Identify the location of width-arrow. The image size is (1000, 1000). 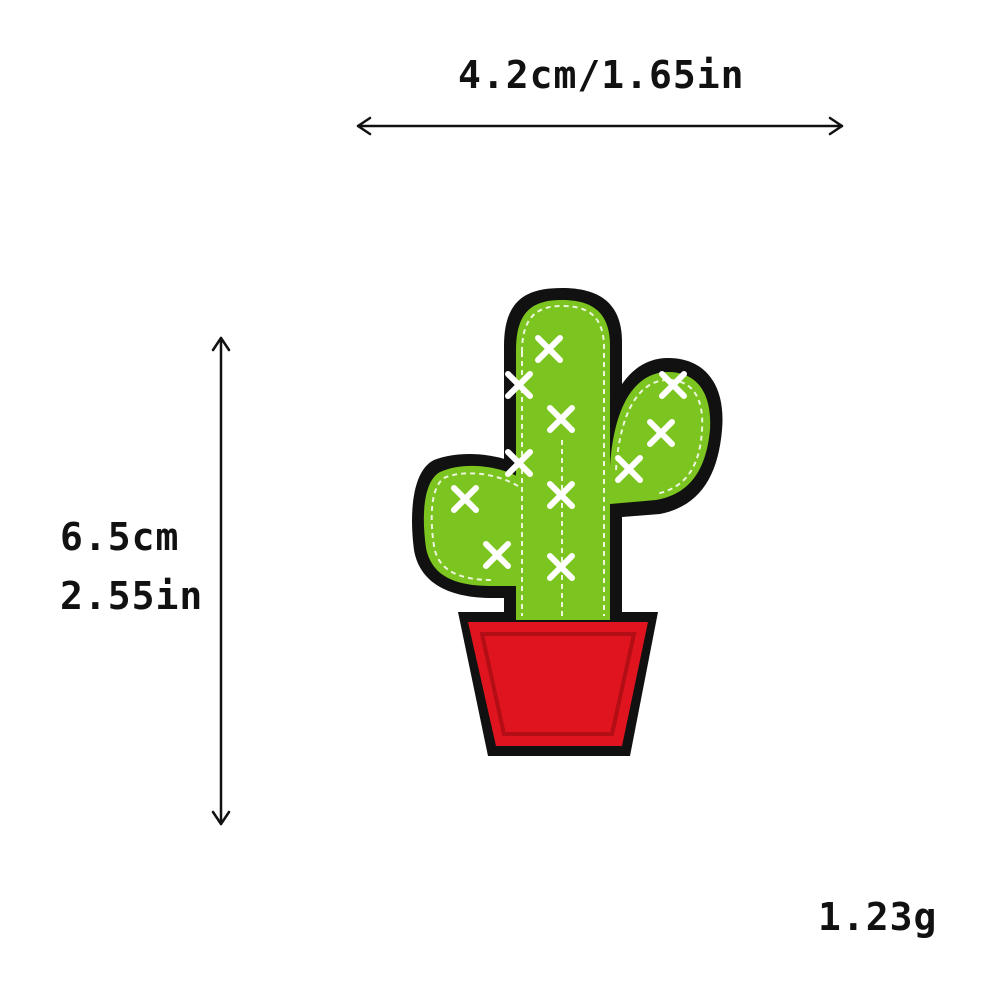
(600, 126).